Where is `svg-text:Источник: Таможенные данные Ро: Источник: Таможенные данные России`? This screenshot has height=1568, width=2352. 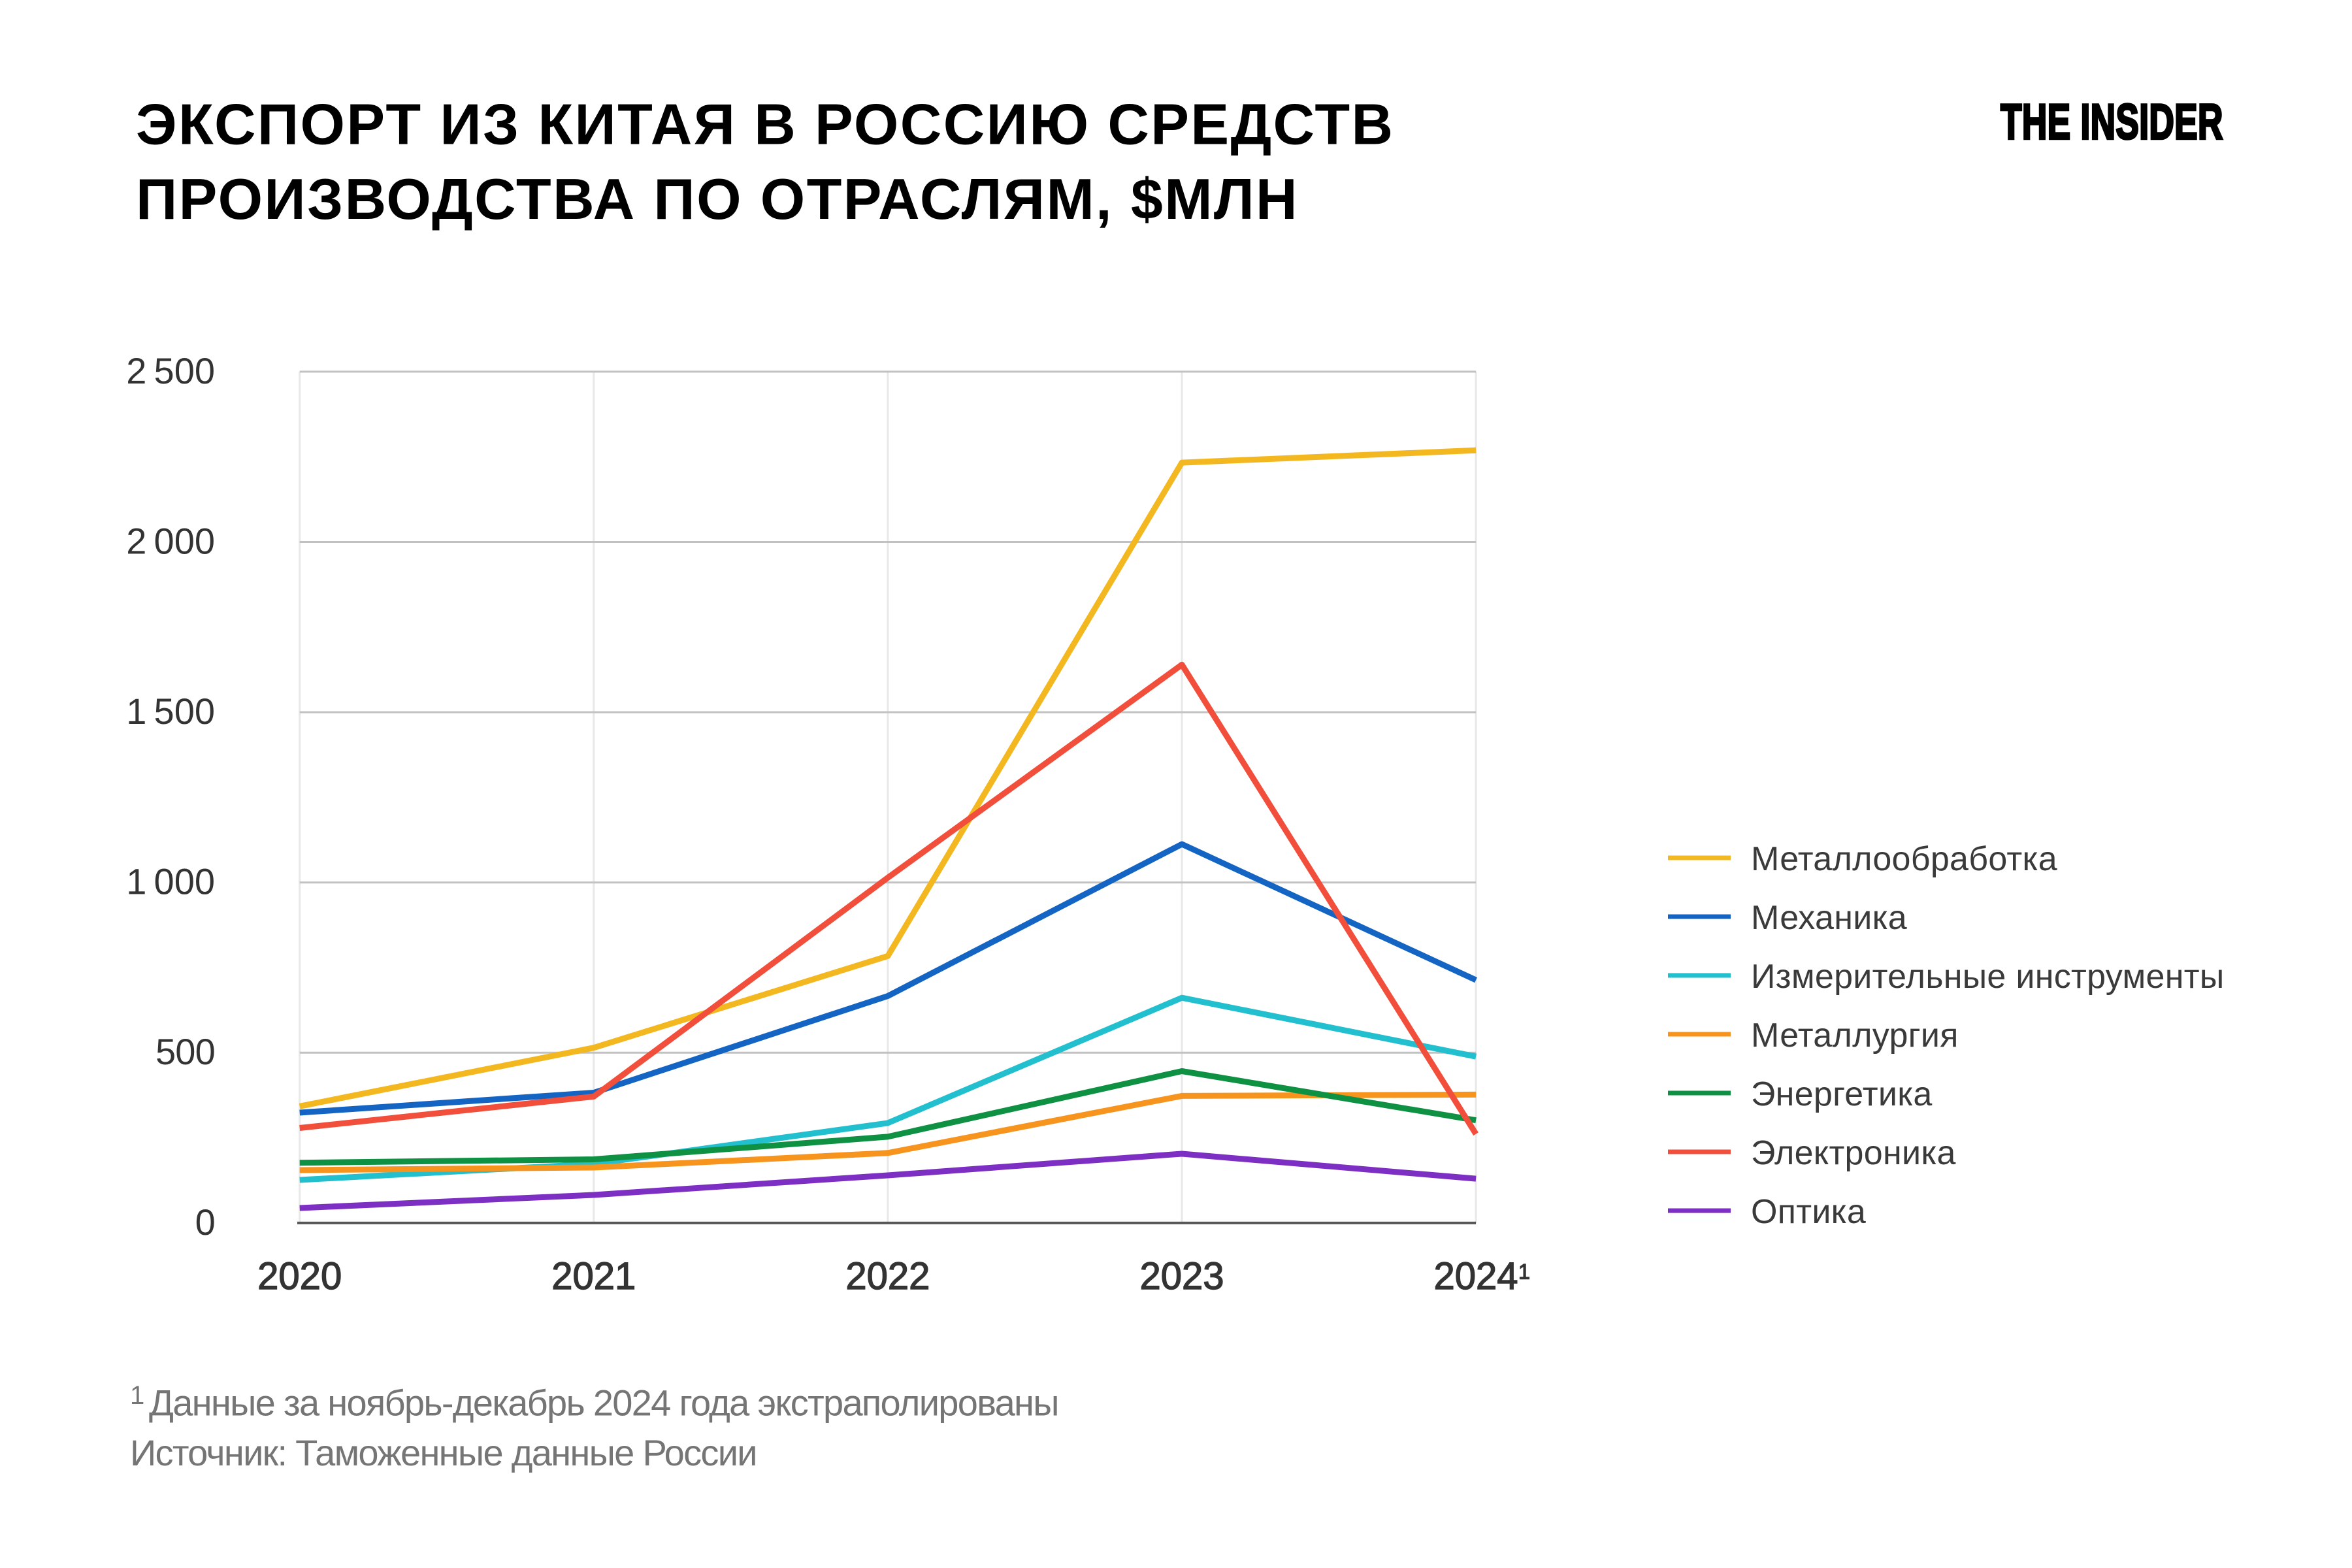 svg-text:Источник: Таможенные данные Ро: Источник: Таможенные данные России is located at coordinates (443, 1452).